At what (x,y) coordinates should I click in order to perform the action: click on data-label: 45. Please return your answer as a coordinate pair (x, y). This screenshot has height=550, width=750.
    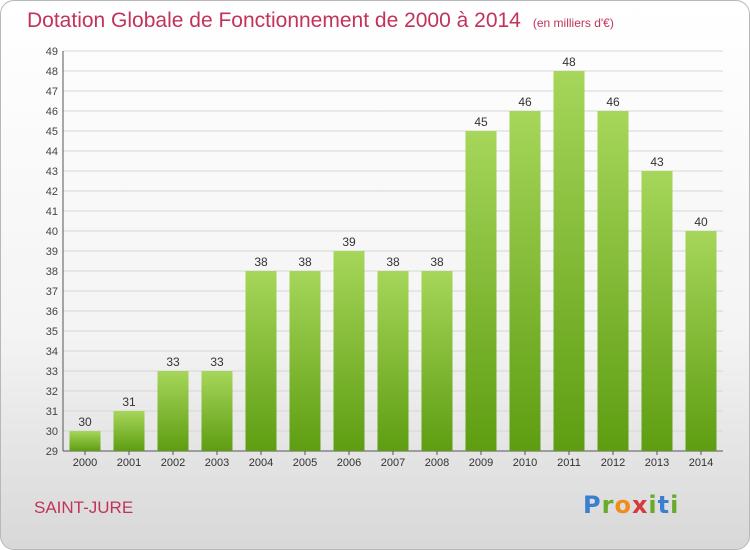
    Looking at the image, I should click on (481, 122).